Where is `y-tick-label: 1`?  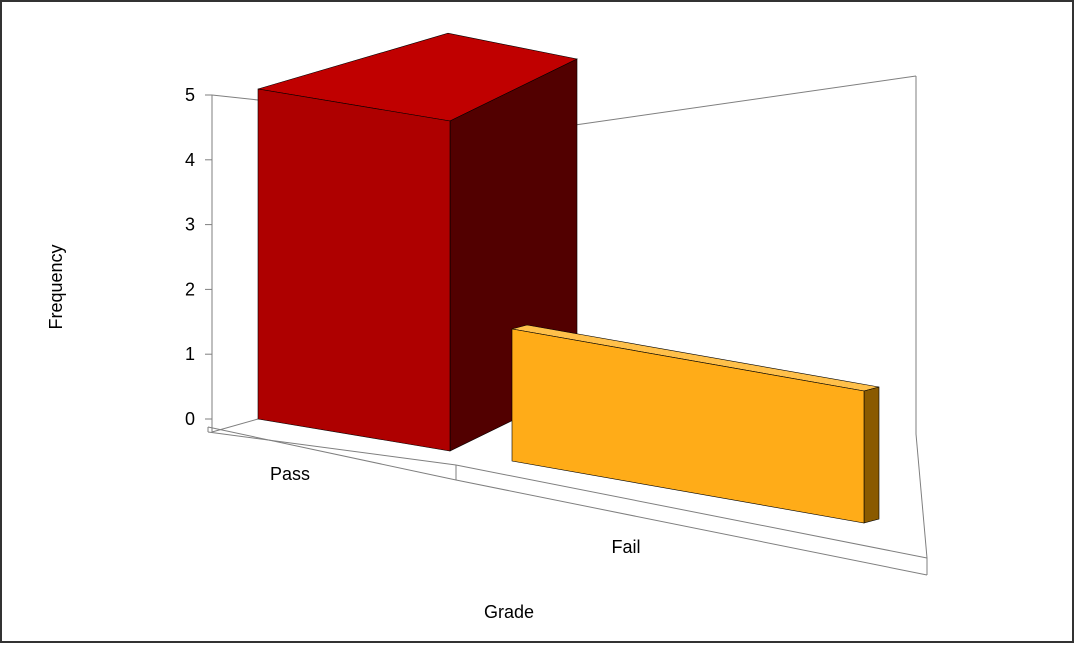
y-tick-label: 1 is located at coordinates (190, 354).